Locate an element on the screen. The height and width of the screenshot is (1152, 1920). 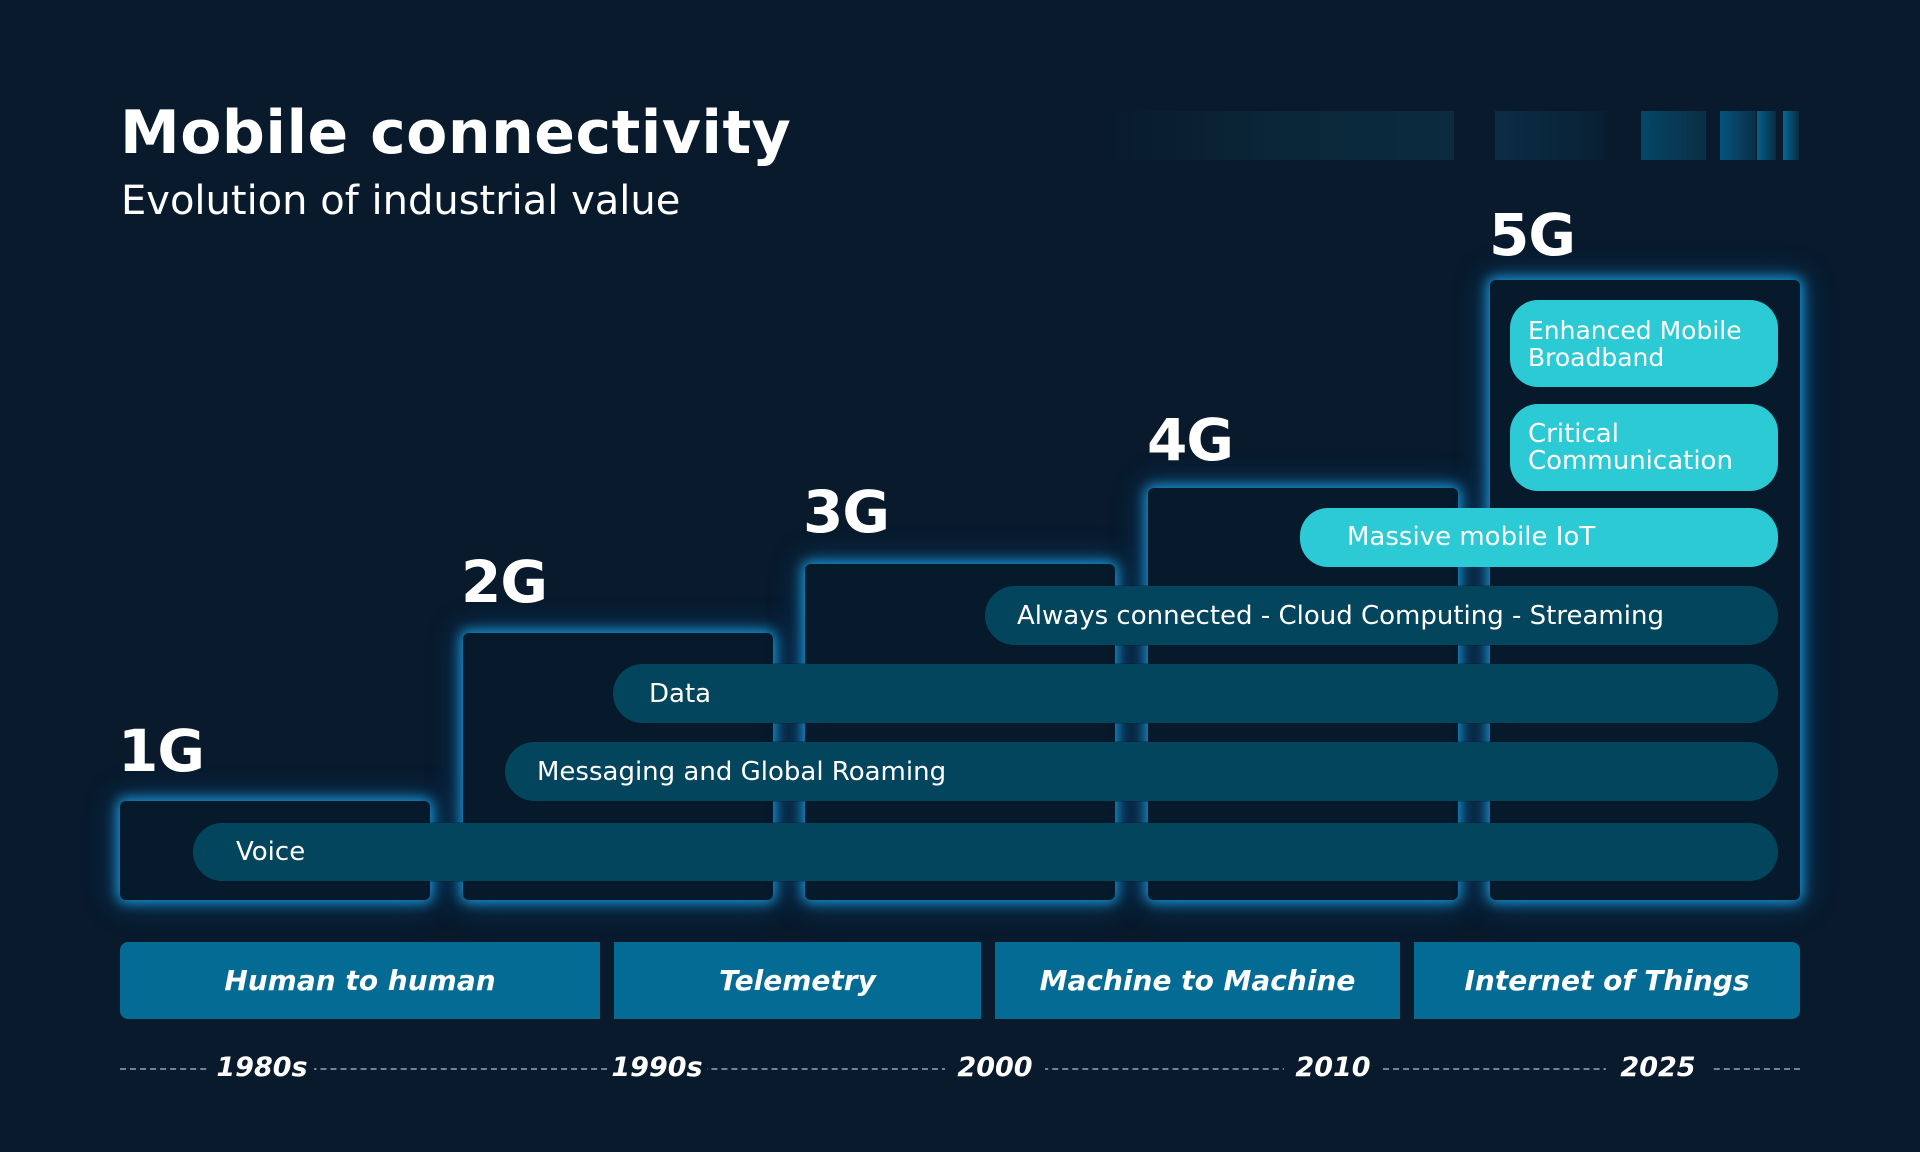
page-subtitle: Evolution of industrial value is located at coordinates (401, 201).